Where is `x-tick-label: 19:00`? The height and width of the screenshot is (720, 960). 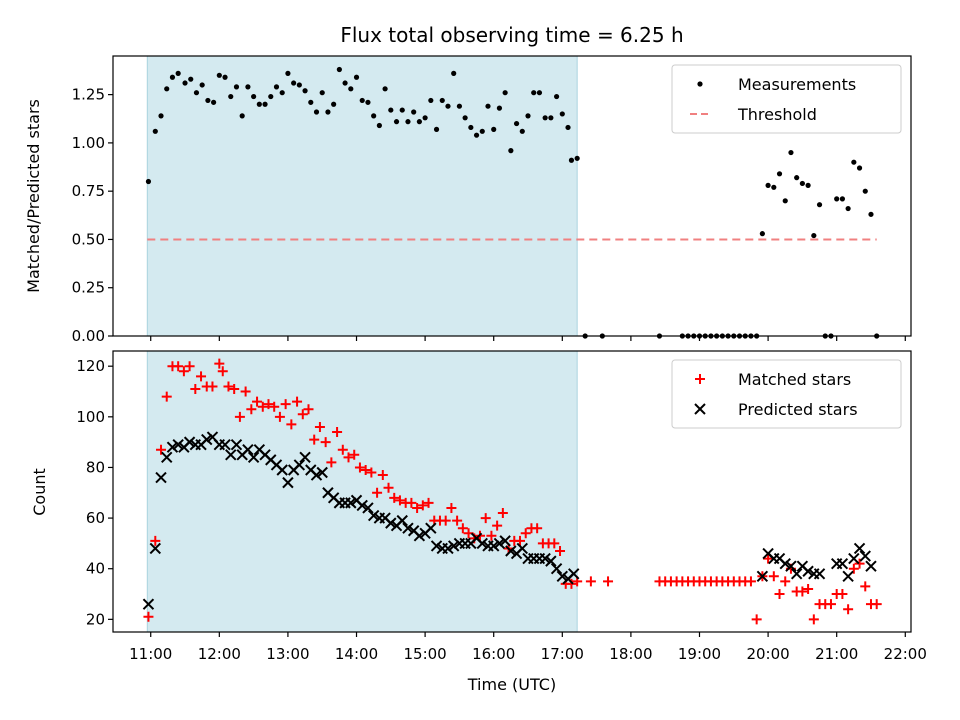 x-tick-label: 19:00 is located at coordinates (699, 654).